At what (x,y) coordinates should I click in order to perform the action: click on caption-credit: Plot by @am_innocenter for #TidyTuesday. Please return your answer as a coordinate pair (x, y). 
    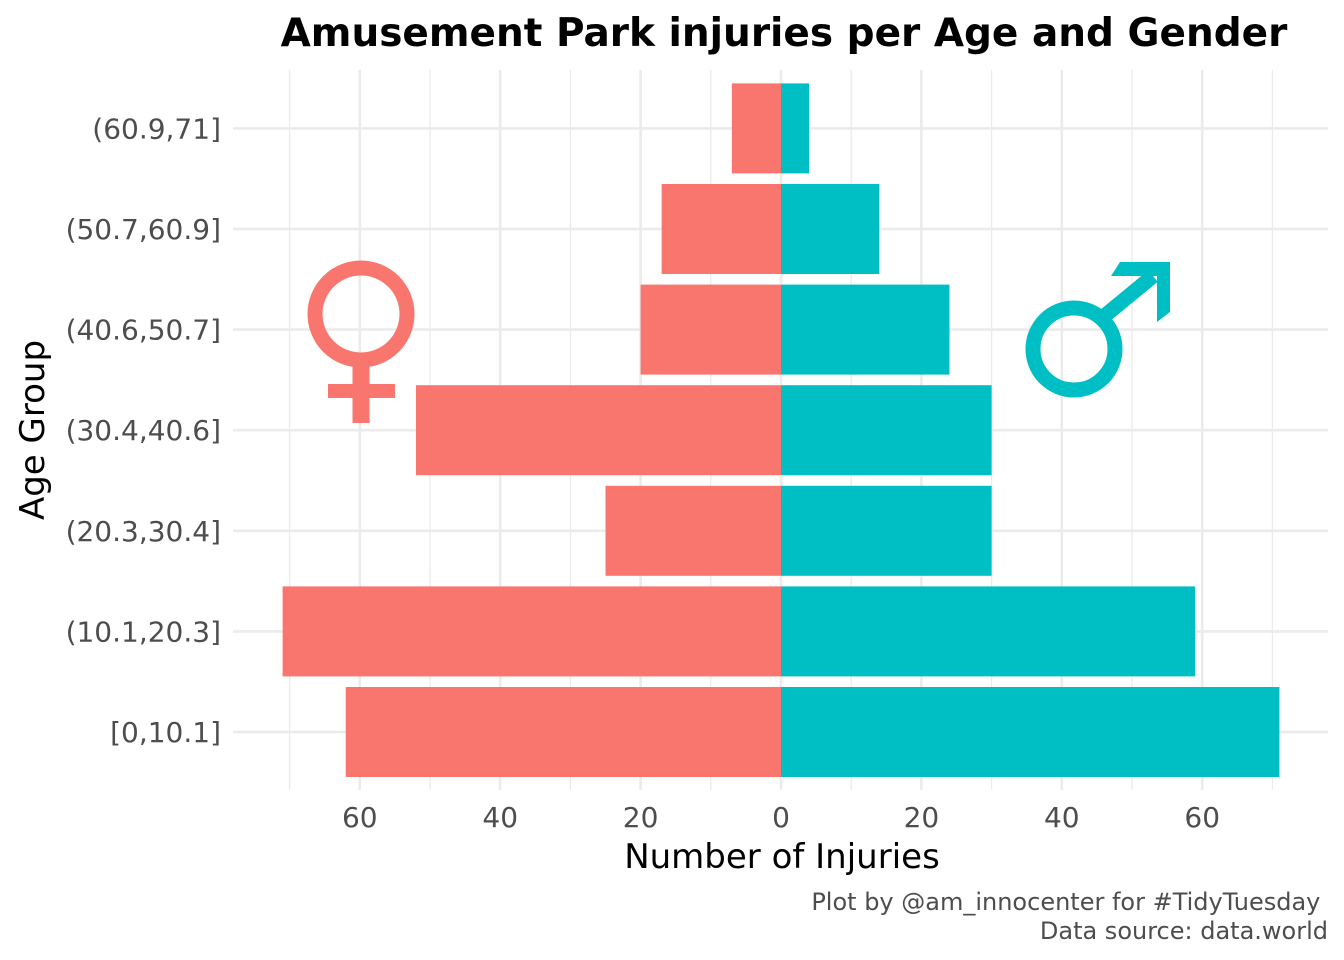
    Looking at the image, I should click on (1069, 902).